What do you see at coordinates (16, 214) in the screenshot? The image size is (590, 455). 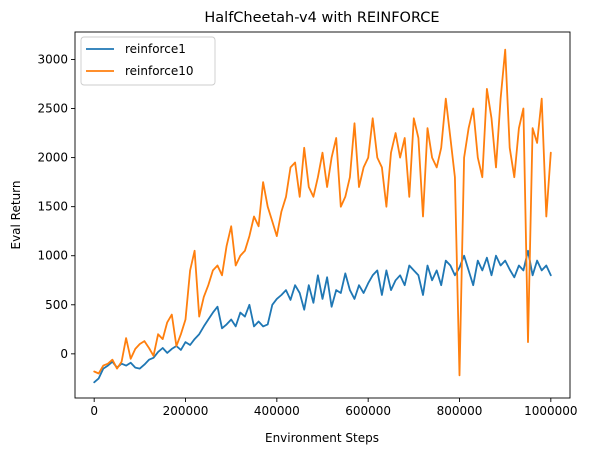 I see `y-axis-label: Eval Return` at bounding box center [16, 214].